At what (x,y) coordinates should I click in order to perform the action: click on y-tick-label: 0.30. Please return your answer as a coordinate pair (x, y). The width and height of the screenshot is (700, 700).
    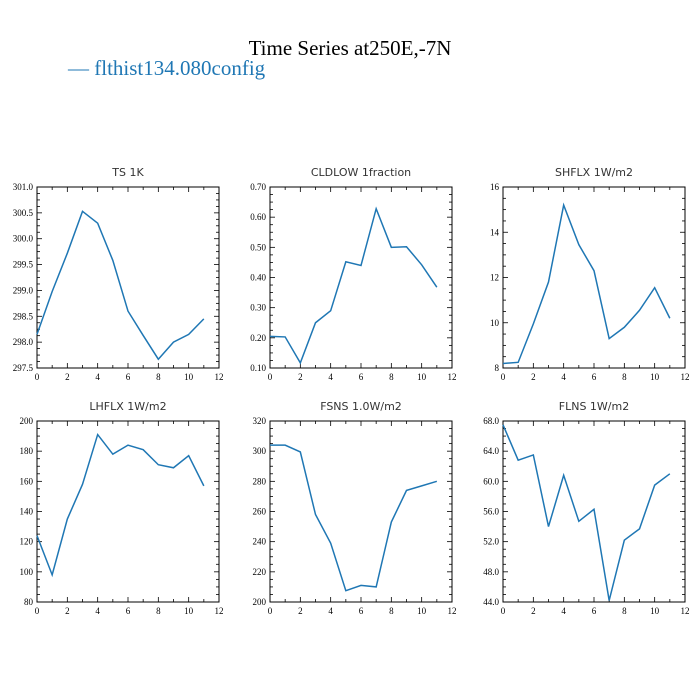
    Looking at the image, I should click on (258, 308).